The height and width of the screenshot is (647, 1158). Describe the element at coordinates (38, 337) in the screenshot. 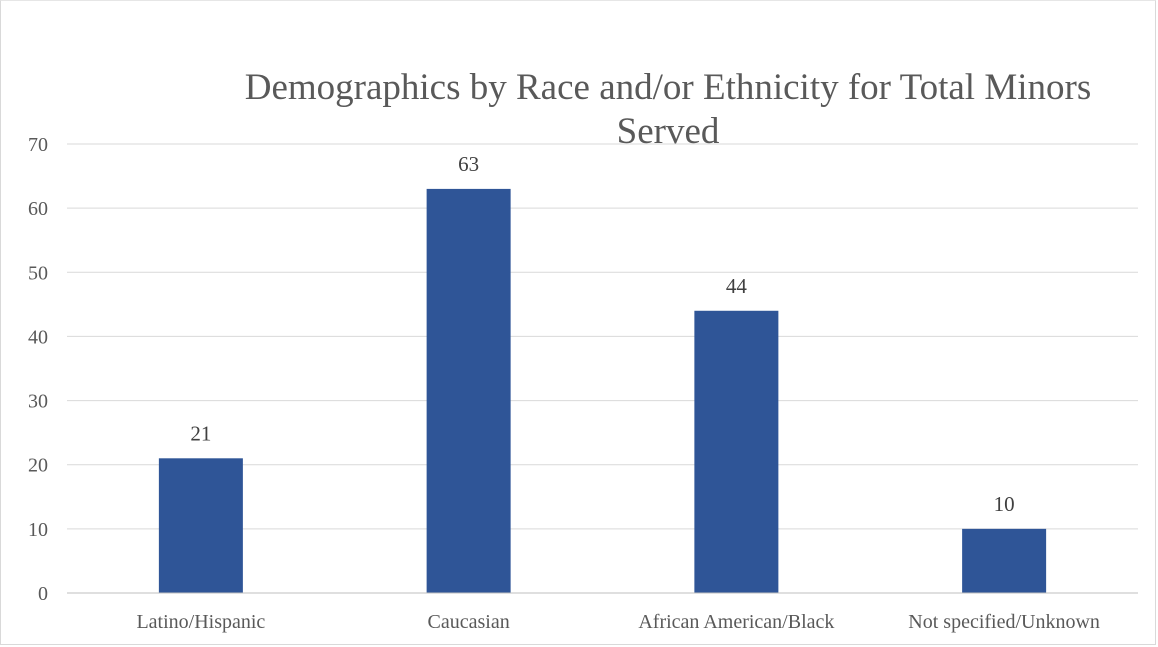

I see `y-tick-label: 40` at that location.